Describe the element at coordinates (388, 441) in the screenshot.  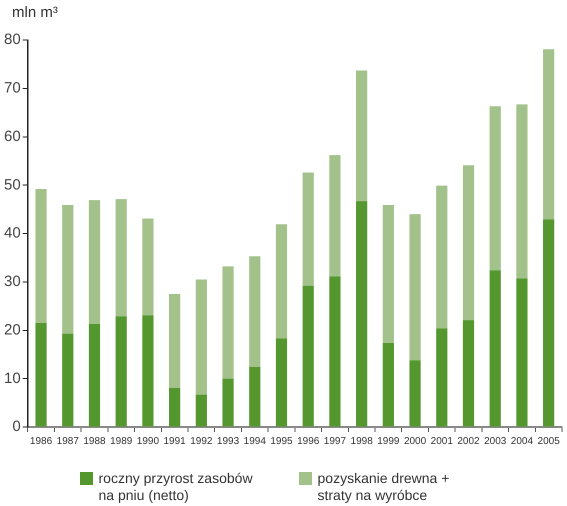
I see `x-tick-label: 1999` at that location.